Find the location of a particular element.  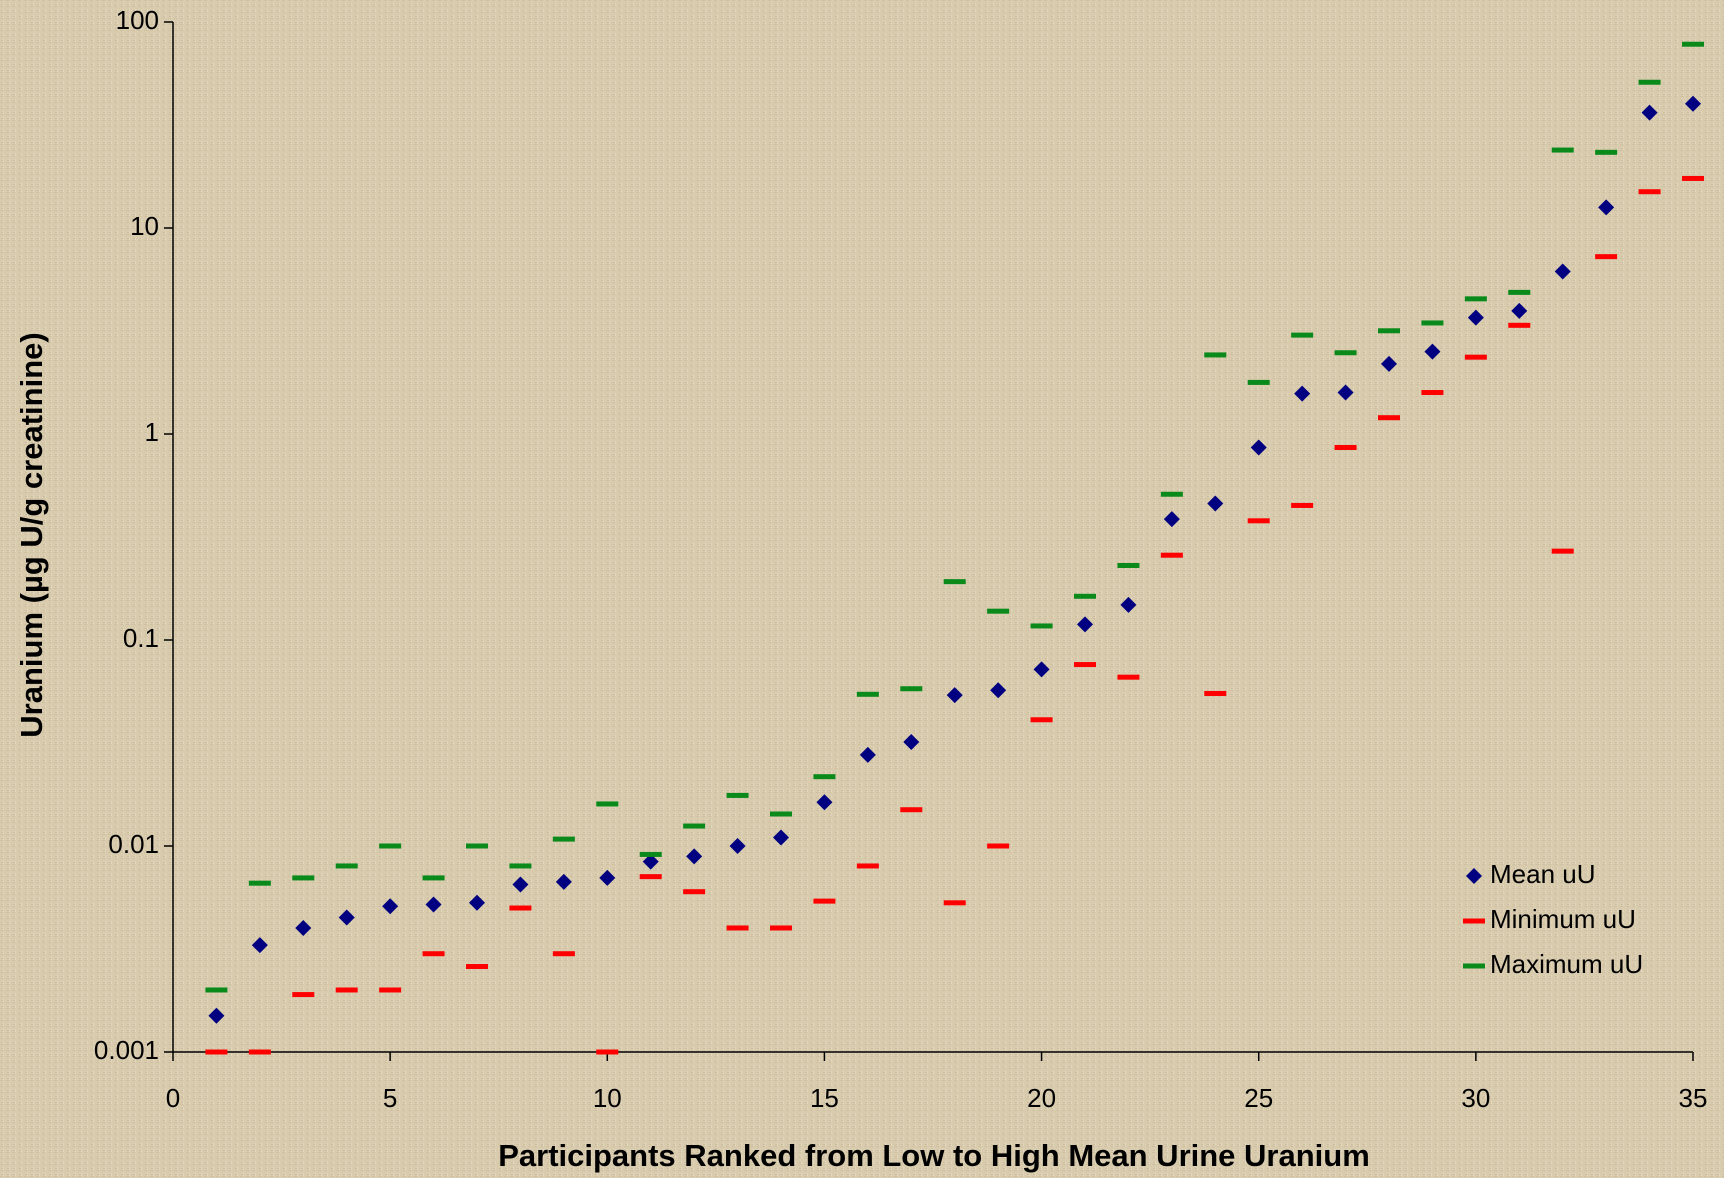

x-tick-label: 15 is located at coordinates (824, 1098).